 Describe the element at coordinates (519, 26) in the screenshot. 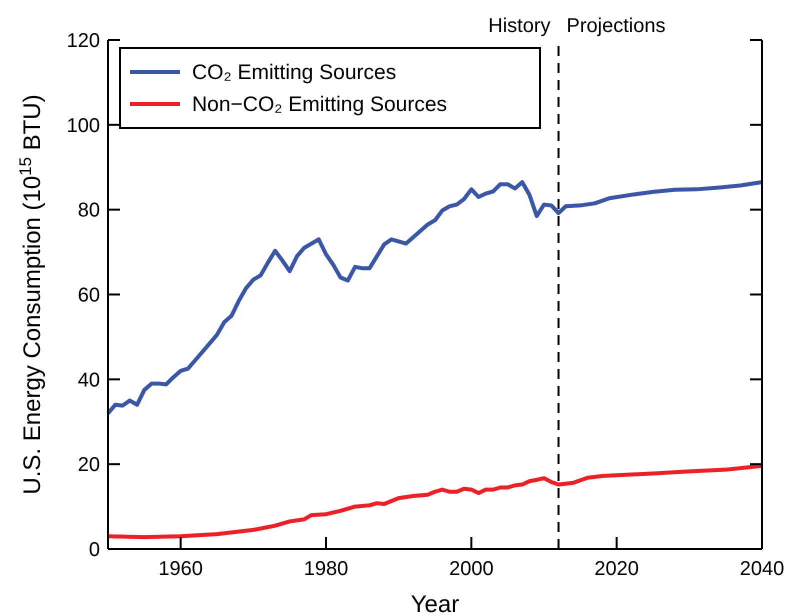

I see `text: History` at that location.